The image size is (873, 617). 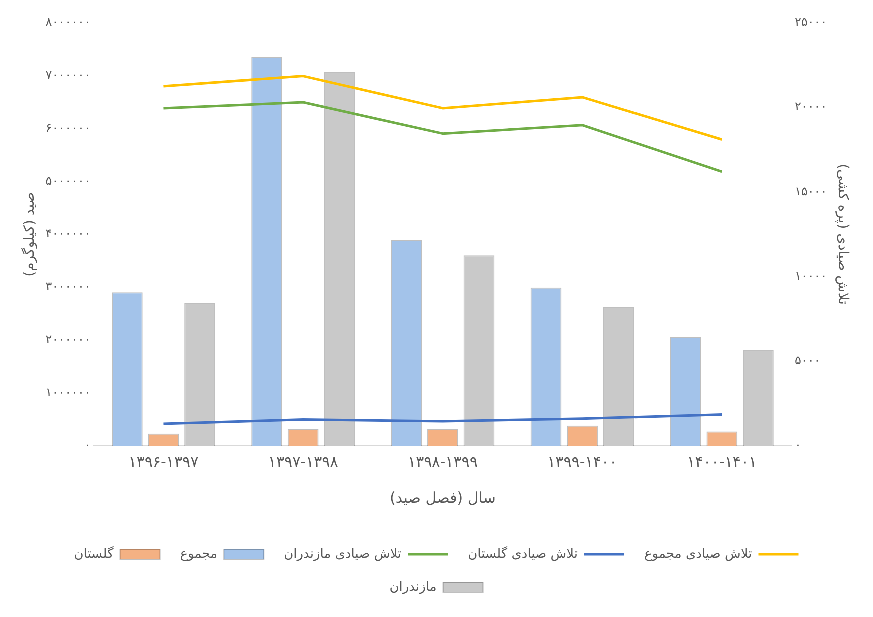 I want to click on legend-label: مجموع, so click(x=199, y=554).